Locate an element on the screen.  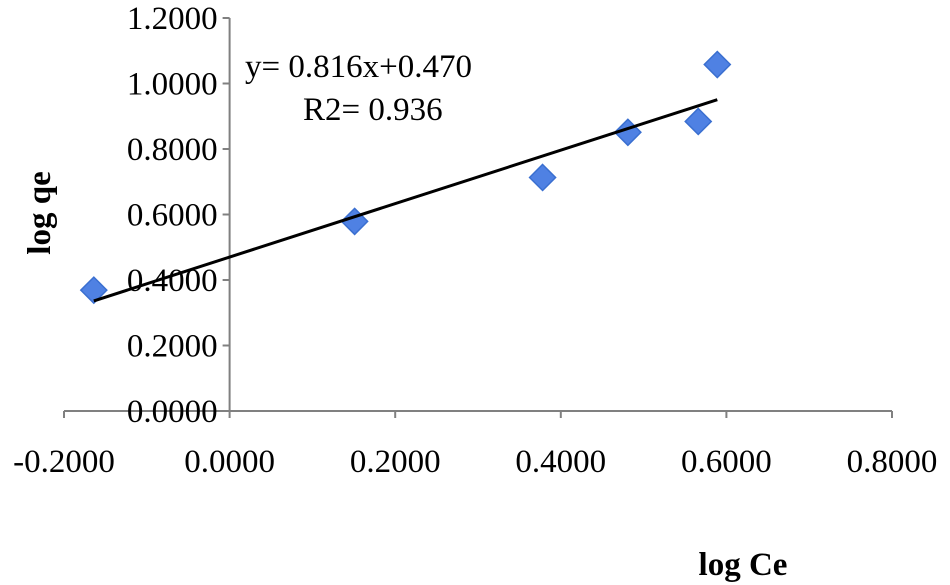
y-tick-label: 0.0000 is located at coordinates (172, 412).